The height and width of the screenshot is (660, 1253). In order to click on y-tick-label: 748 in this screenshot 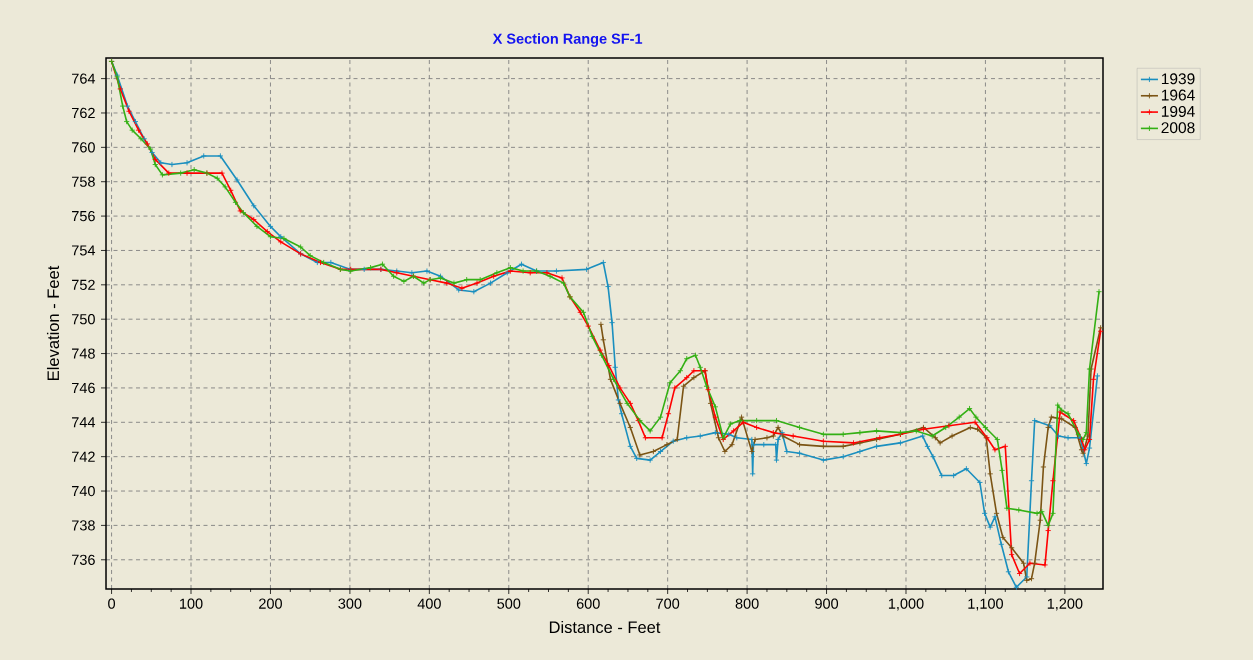, I will do `click(83, 353)`.